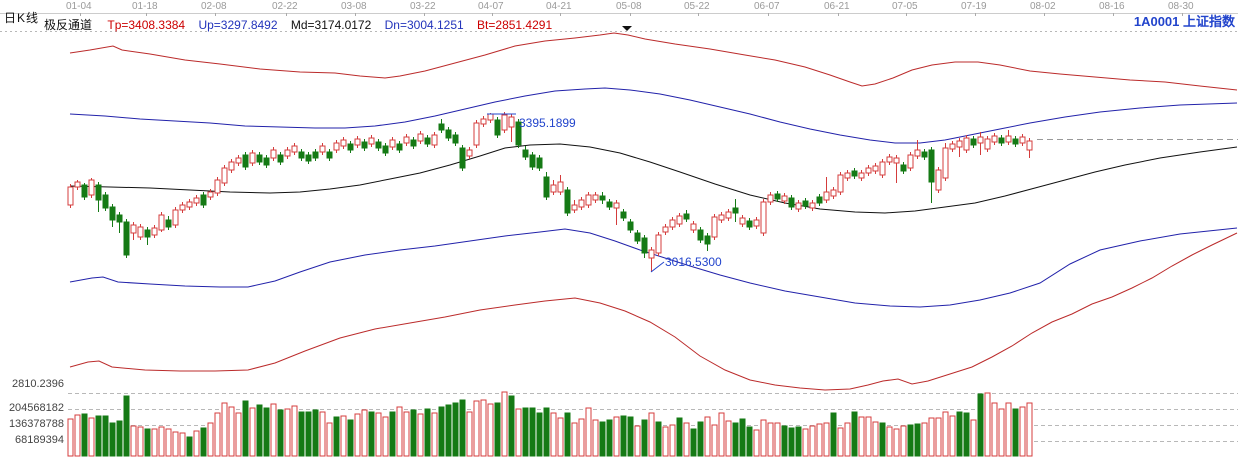 This screenshot has height=457, width=1238. Describe the element at coordinates (1181, 6) in the screenshot. I see `x-axis-date-label: 08-30` at that location.